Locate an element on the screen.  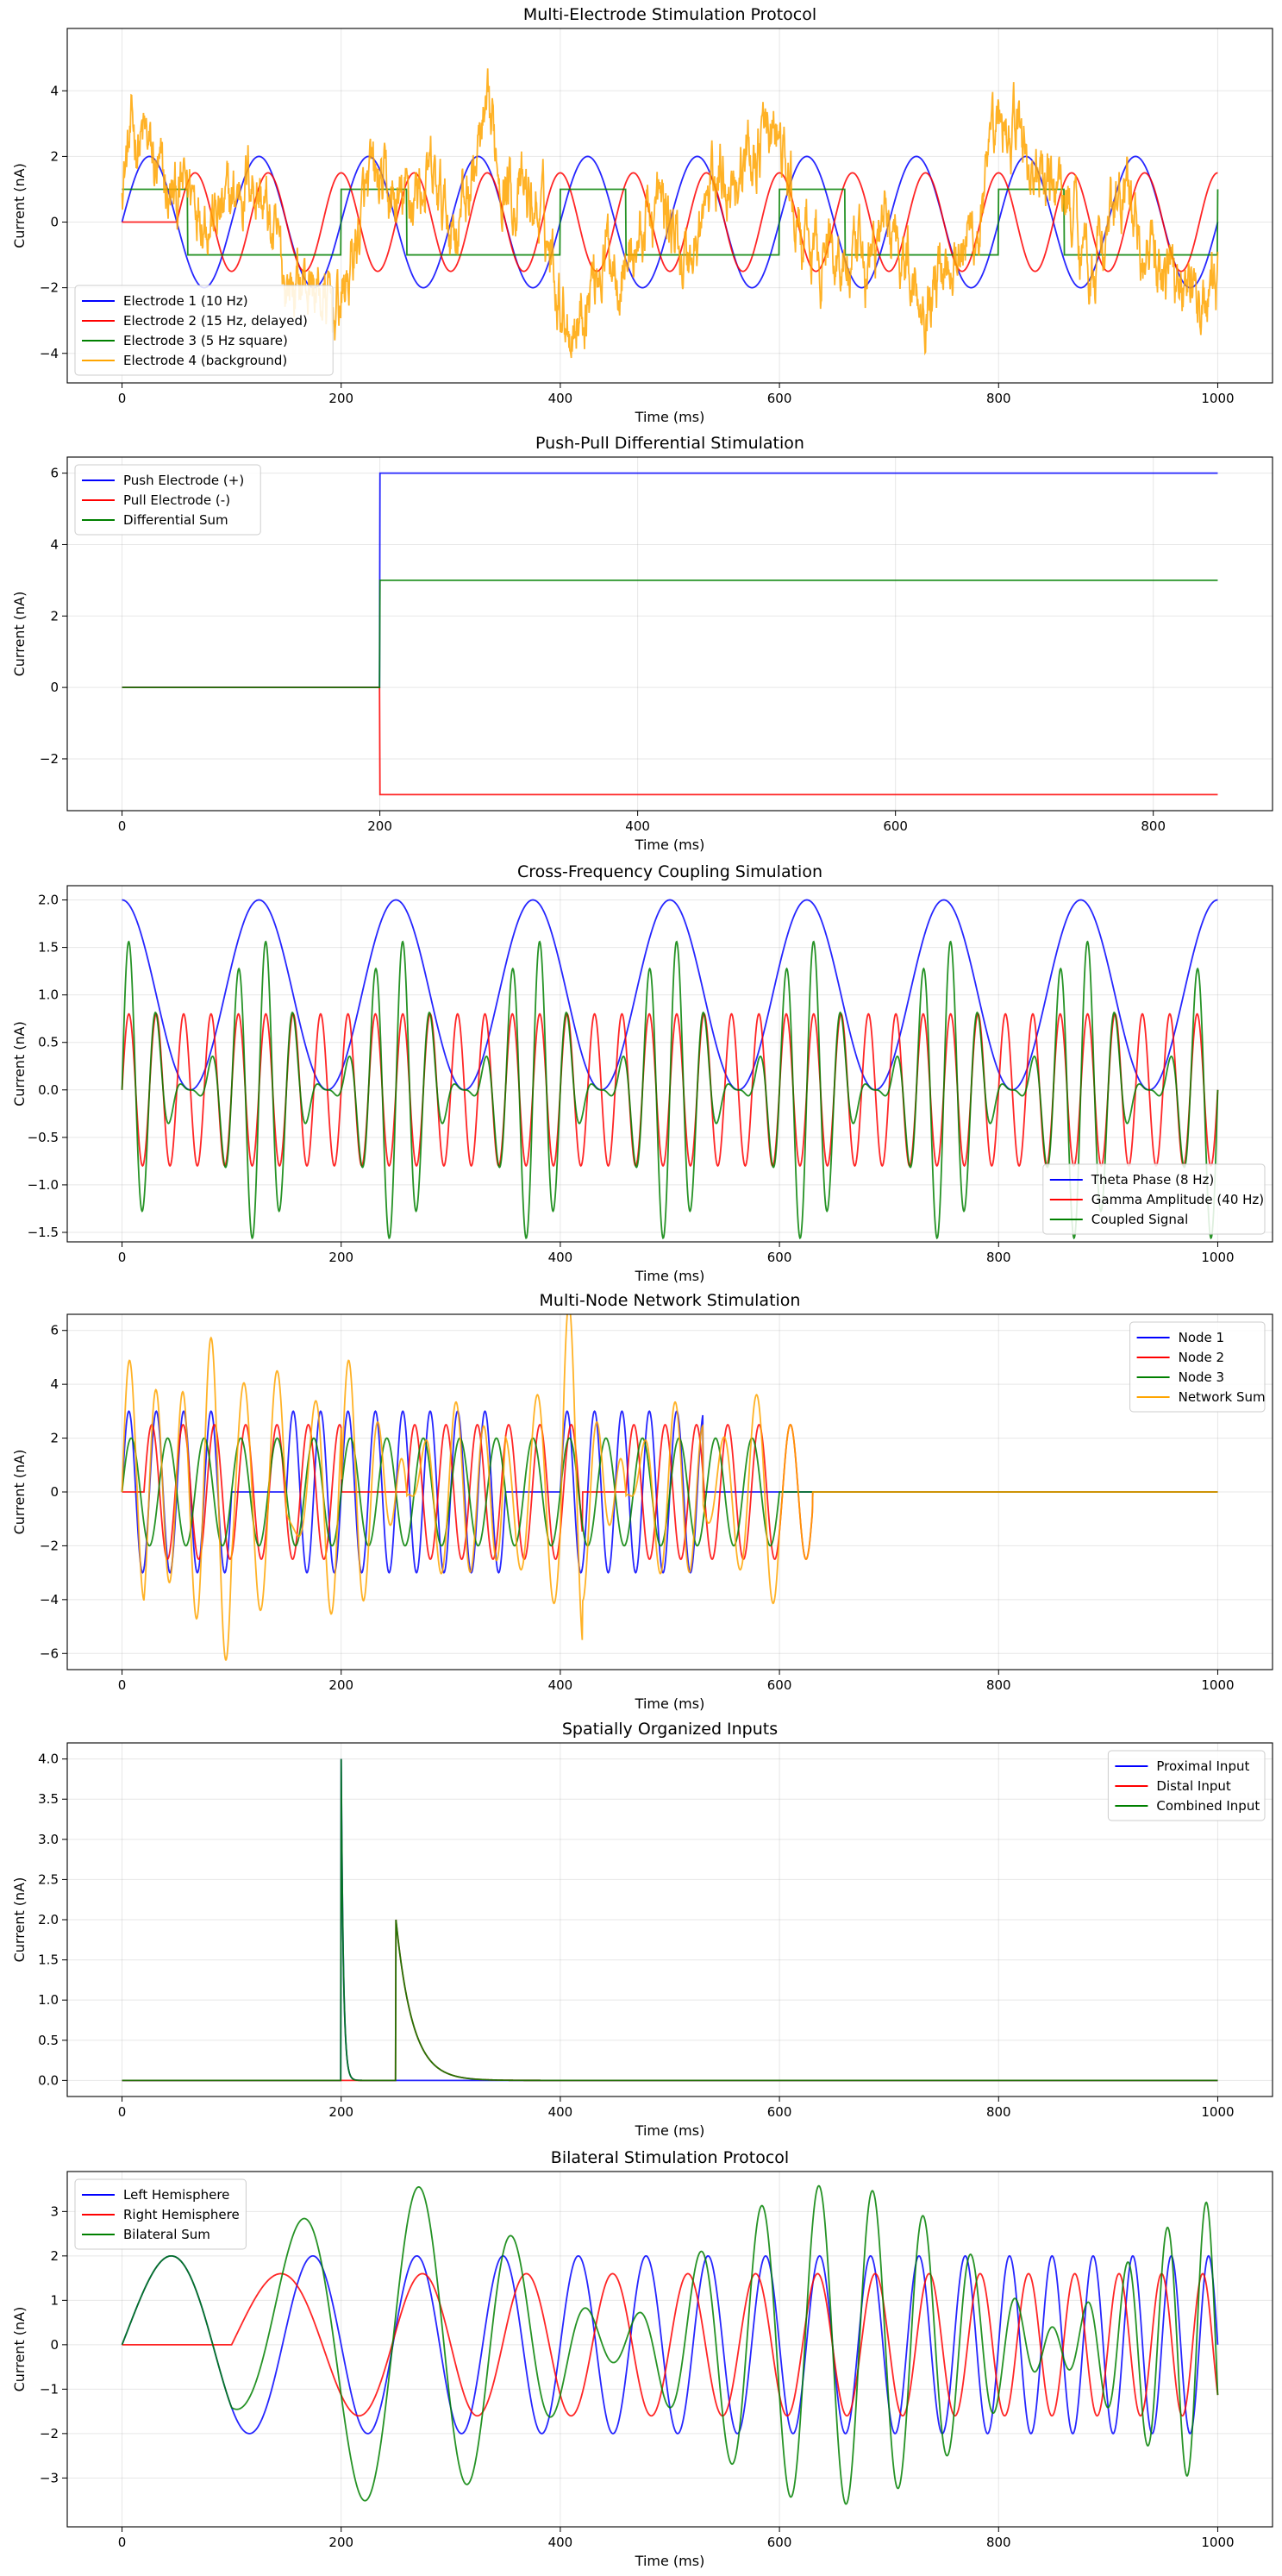
legend-label: Theta Phase (8 Hz) is located at coordinates (1152, 1180).